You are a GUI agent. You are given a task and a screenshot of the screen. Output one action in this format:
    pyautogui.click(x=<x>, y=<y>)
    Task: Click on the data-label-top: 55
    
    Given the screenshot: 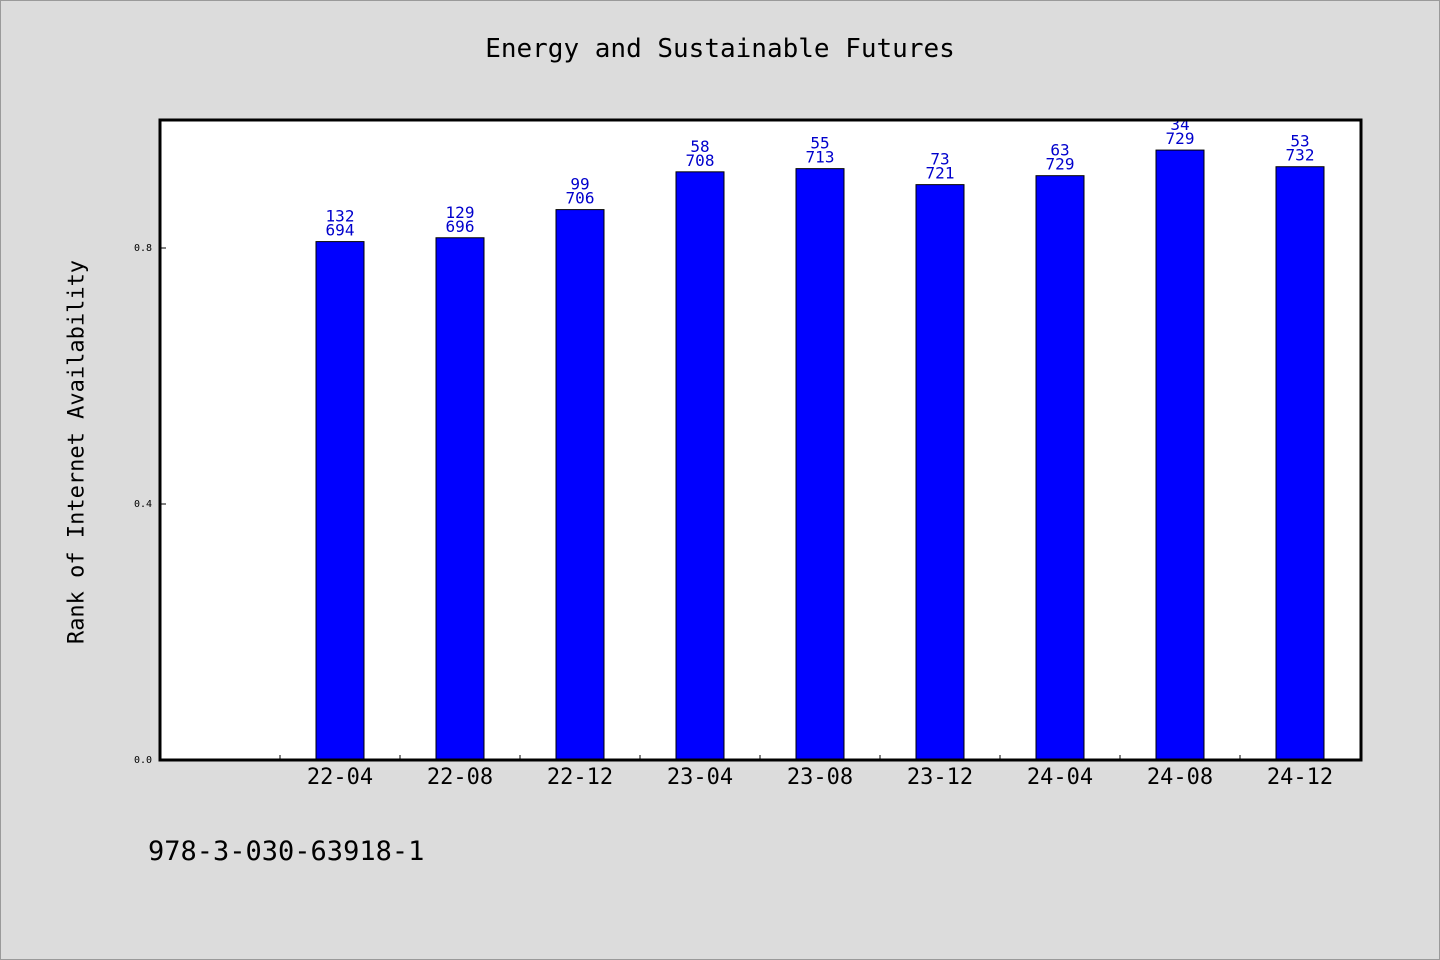 What is the action you would take?
    pyautogui.click(x=819, y=143)
    